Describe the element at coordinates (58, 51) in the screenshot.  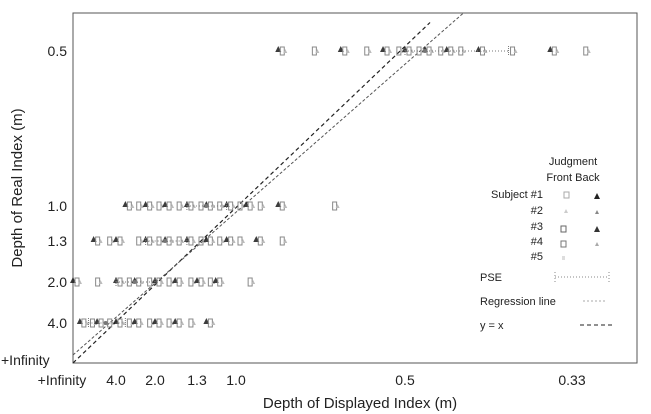
I see `y-tick-label: 0.5` at that location.